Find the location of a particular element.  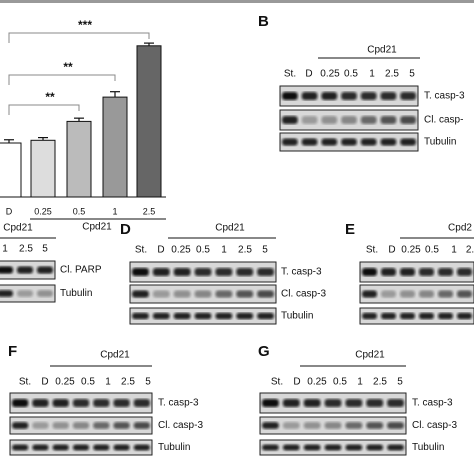

x-tick-label: D is located at coordinates (9, 211).